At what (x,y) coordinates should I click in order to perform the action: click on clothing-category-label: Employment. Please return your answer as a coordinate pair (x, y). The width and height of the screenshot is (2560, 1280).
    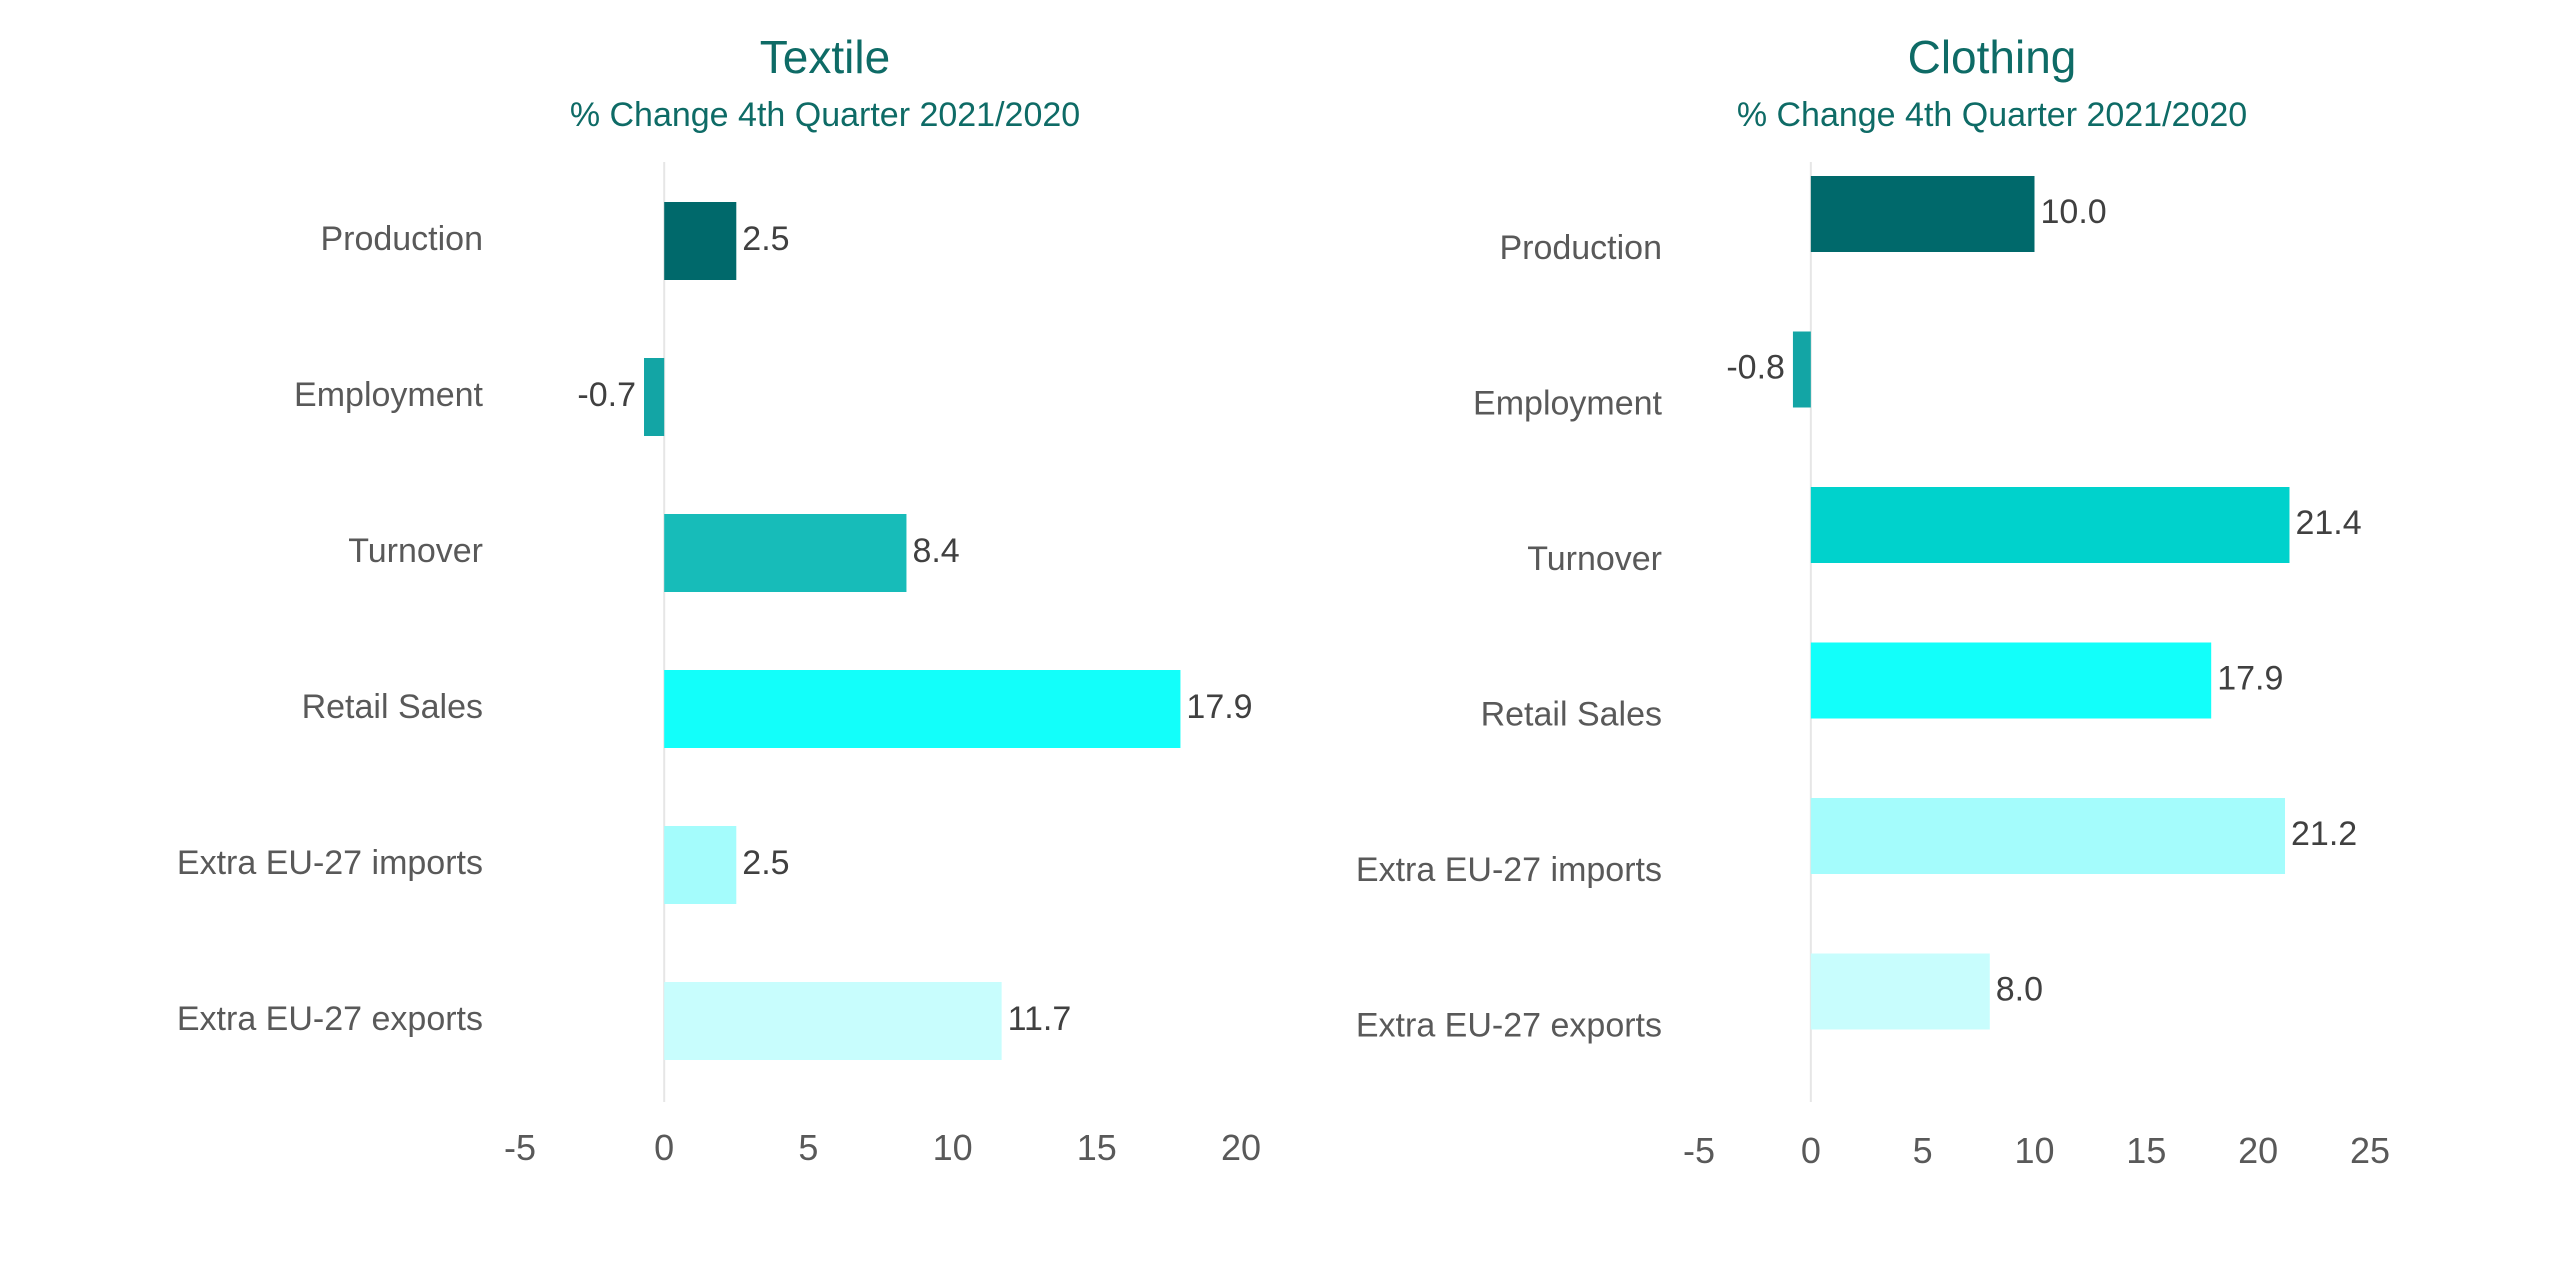
    Looking at the image, I should click on (1568, 403).